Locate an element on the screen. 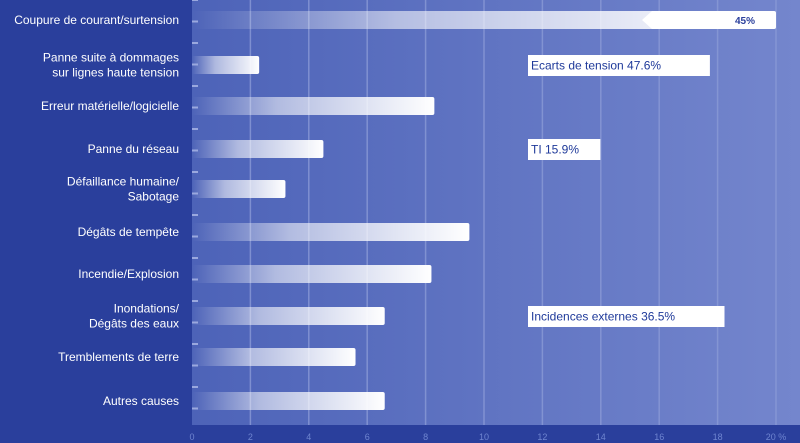 The image size is (800, 443). value-box is located at coordinates (712, 20).